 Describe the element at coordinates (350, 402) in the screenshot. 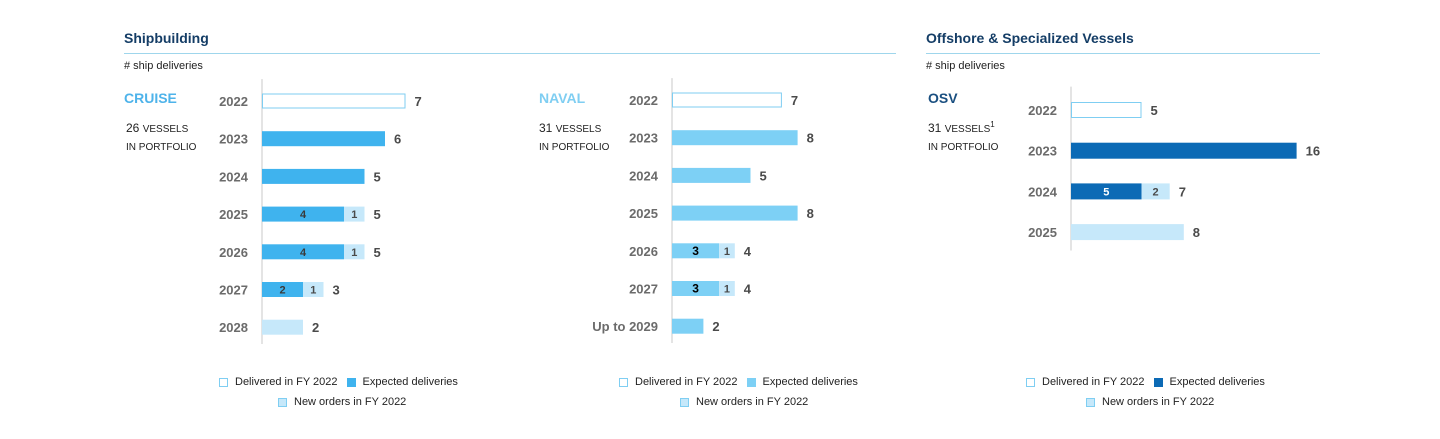

I see `cruise-legend-new-orders-label: New orders in FY 2022` at that location.